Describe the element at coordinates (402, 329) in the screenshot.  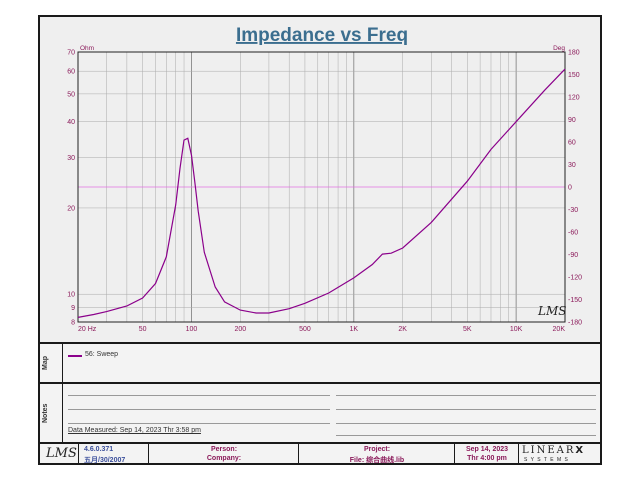
I see `x-tick-label: 2K` at that location.